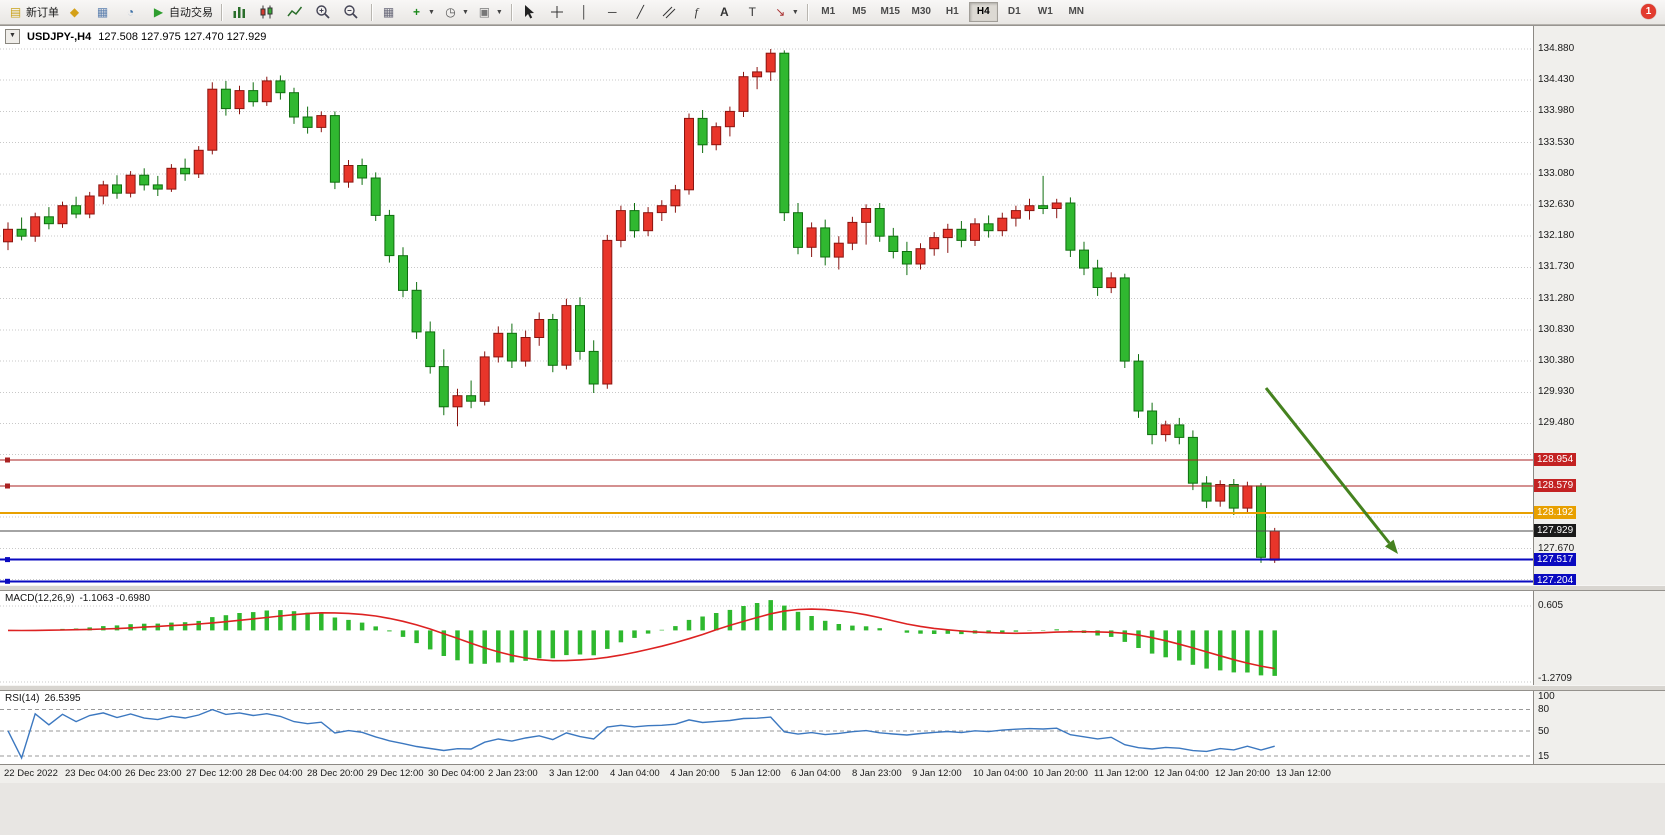 The width and height of the screenshot is (1665, 835). What do you see at coordinates (1556, 204) in the screenshot?
I see `price-axis-label: 132.630` at bounding box center [1556, 204].